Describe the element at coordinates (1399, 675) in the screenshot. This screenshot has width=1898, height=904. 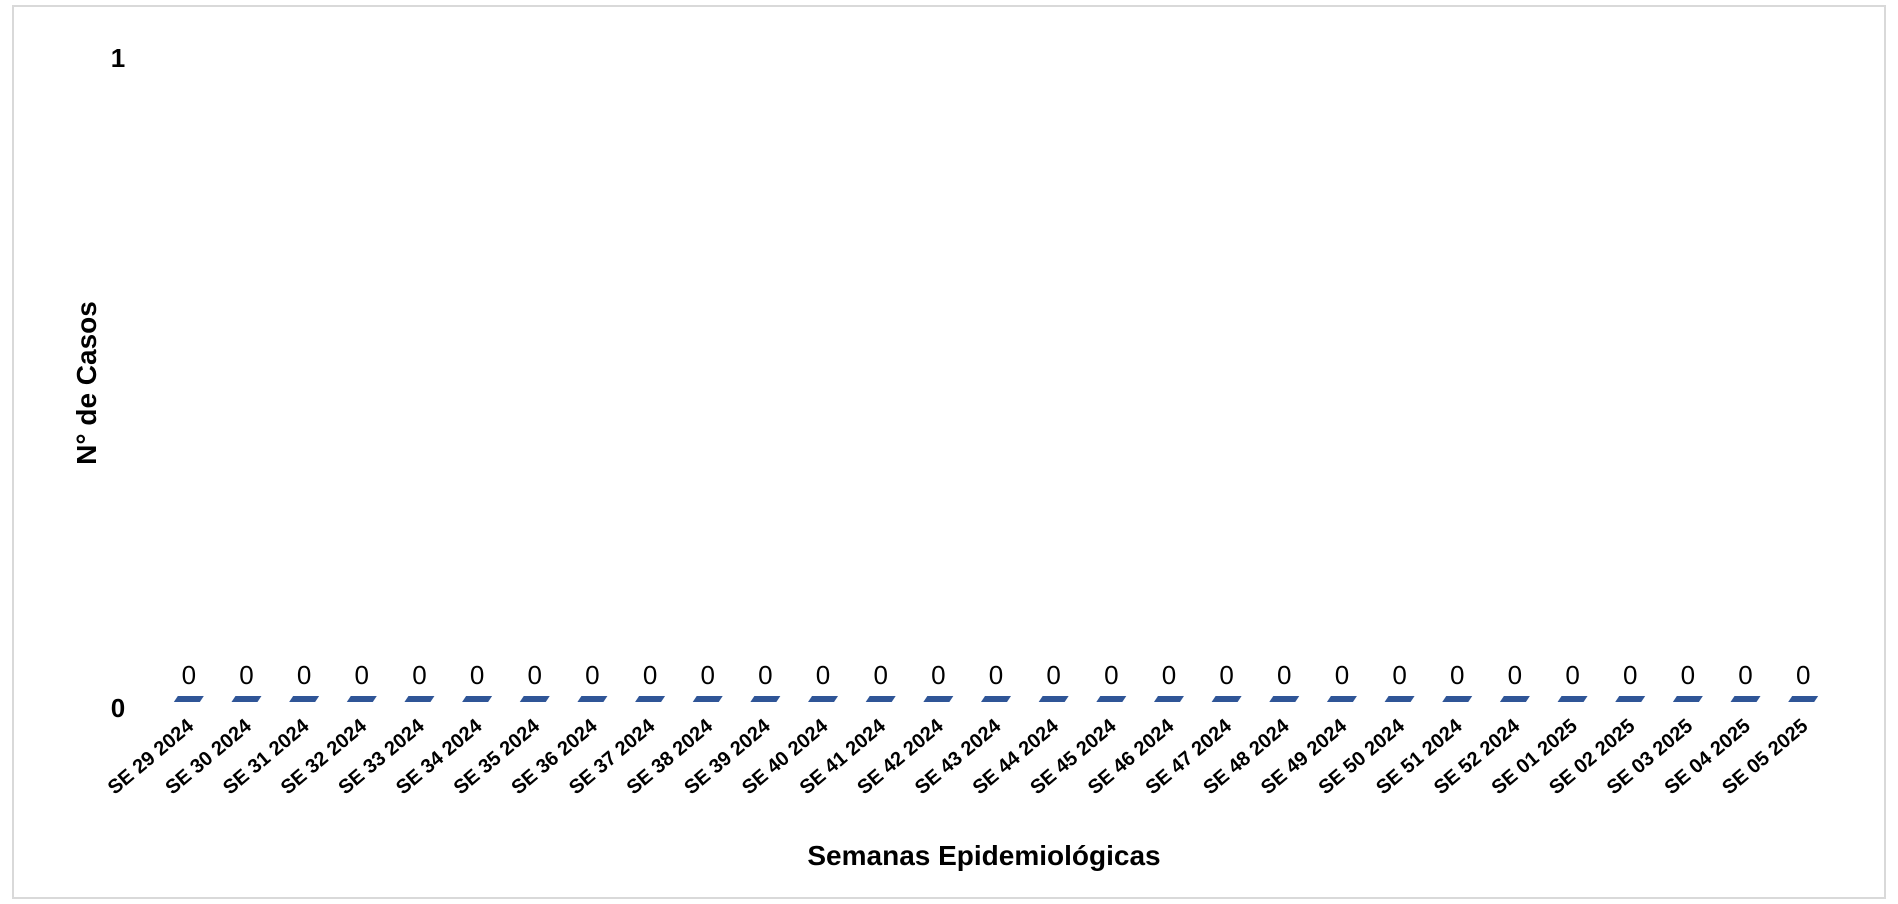
I see `data-label-22: 0` at that location.